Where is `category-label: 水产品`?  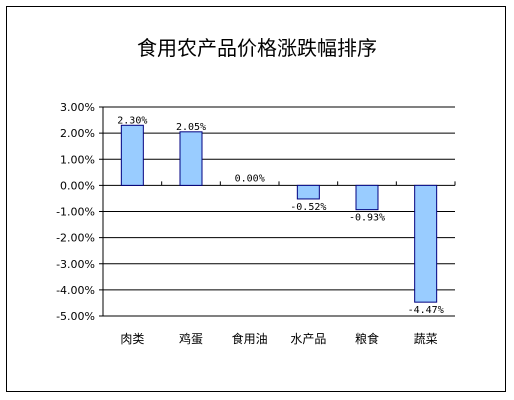 category-label: 水产品 is located at coordinates (308, 339).